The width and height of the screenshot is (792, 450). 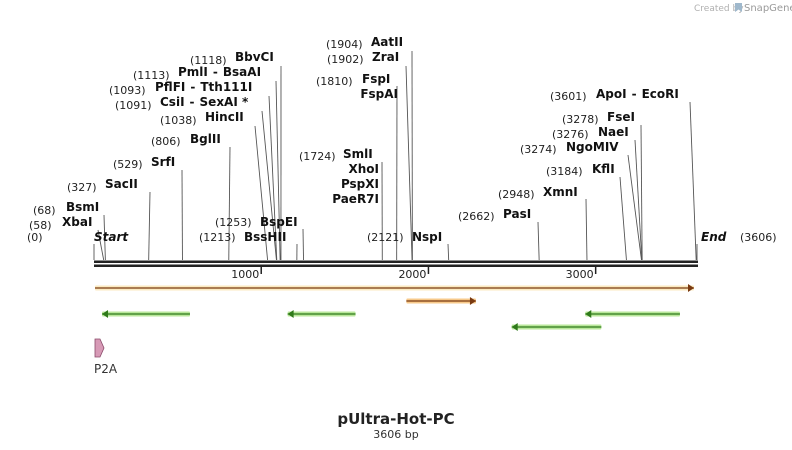 I want to click on enzyme-name: PmlI, so click(x=193, y=72).